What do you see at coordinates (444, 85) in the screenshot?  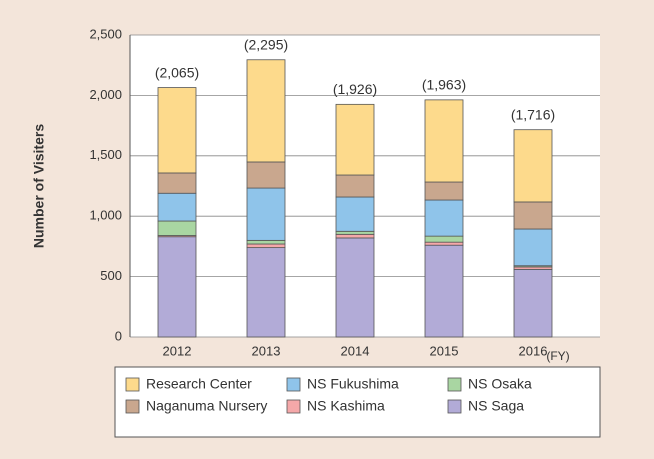 I see `total-label: (1,963)` at bounding box center [444, 85].